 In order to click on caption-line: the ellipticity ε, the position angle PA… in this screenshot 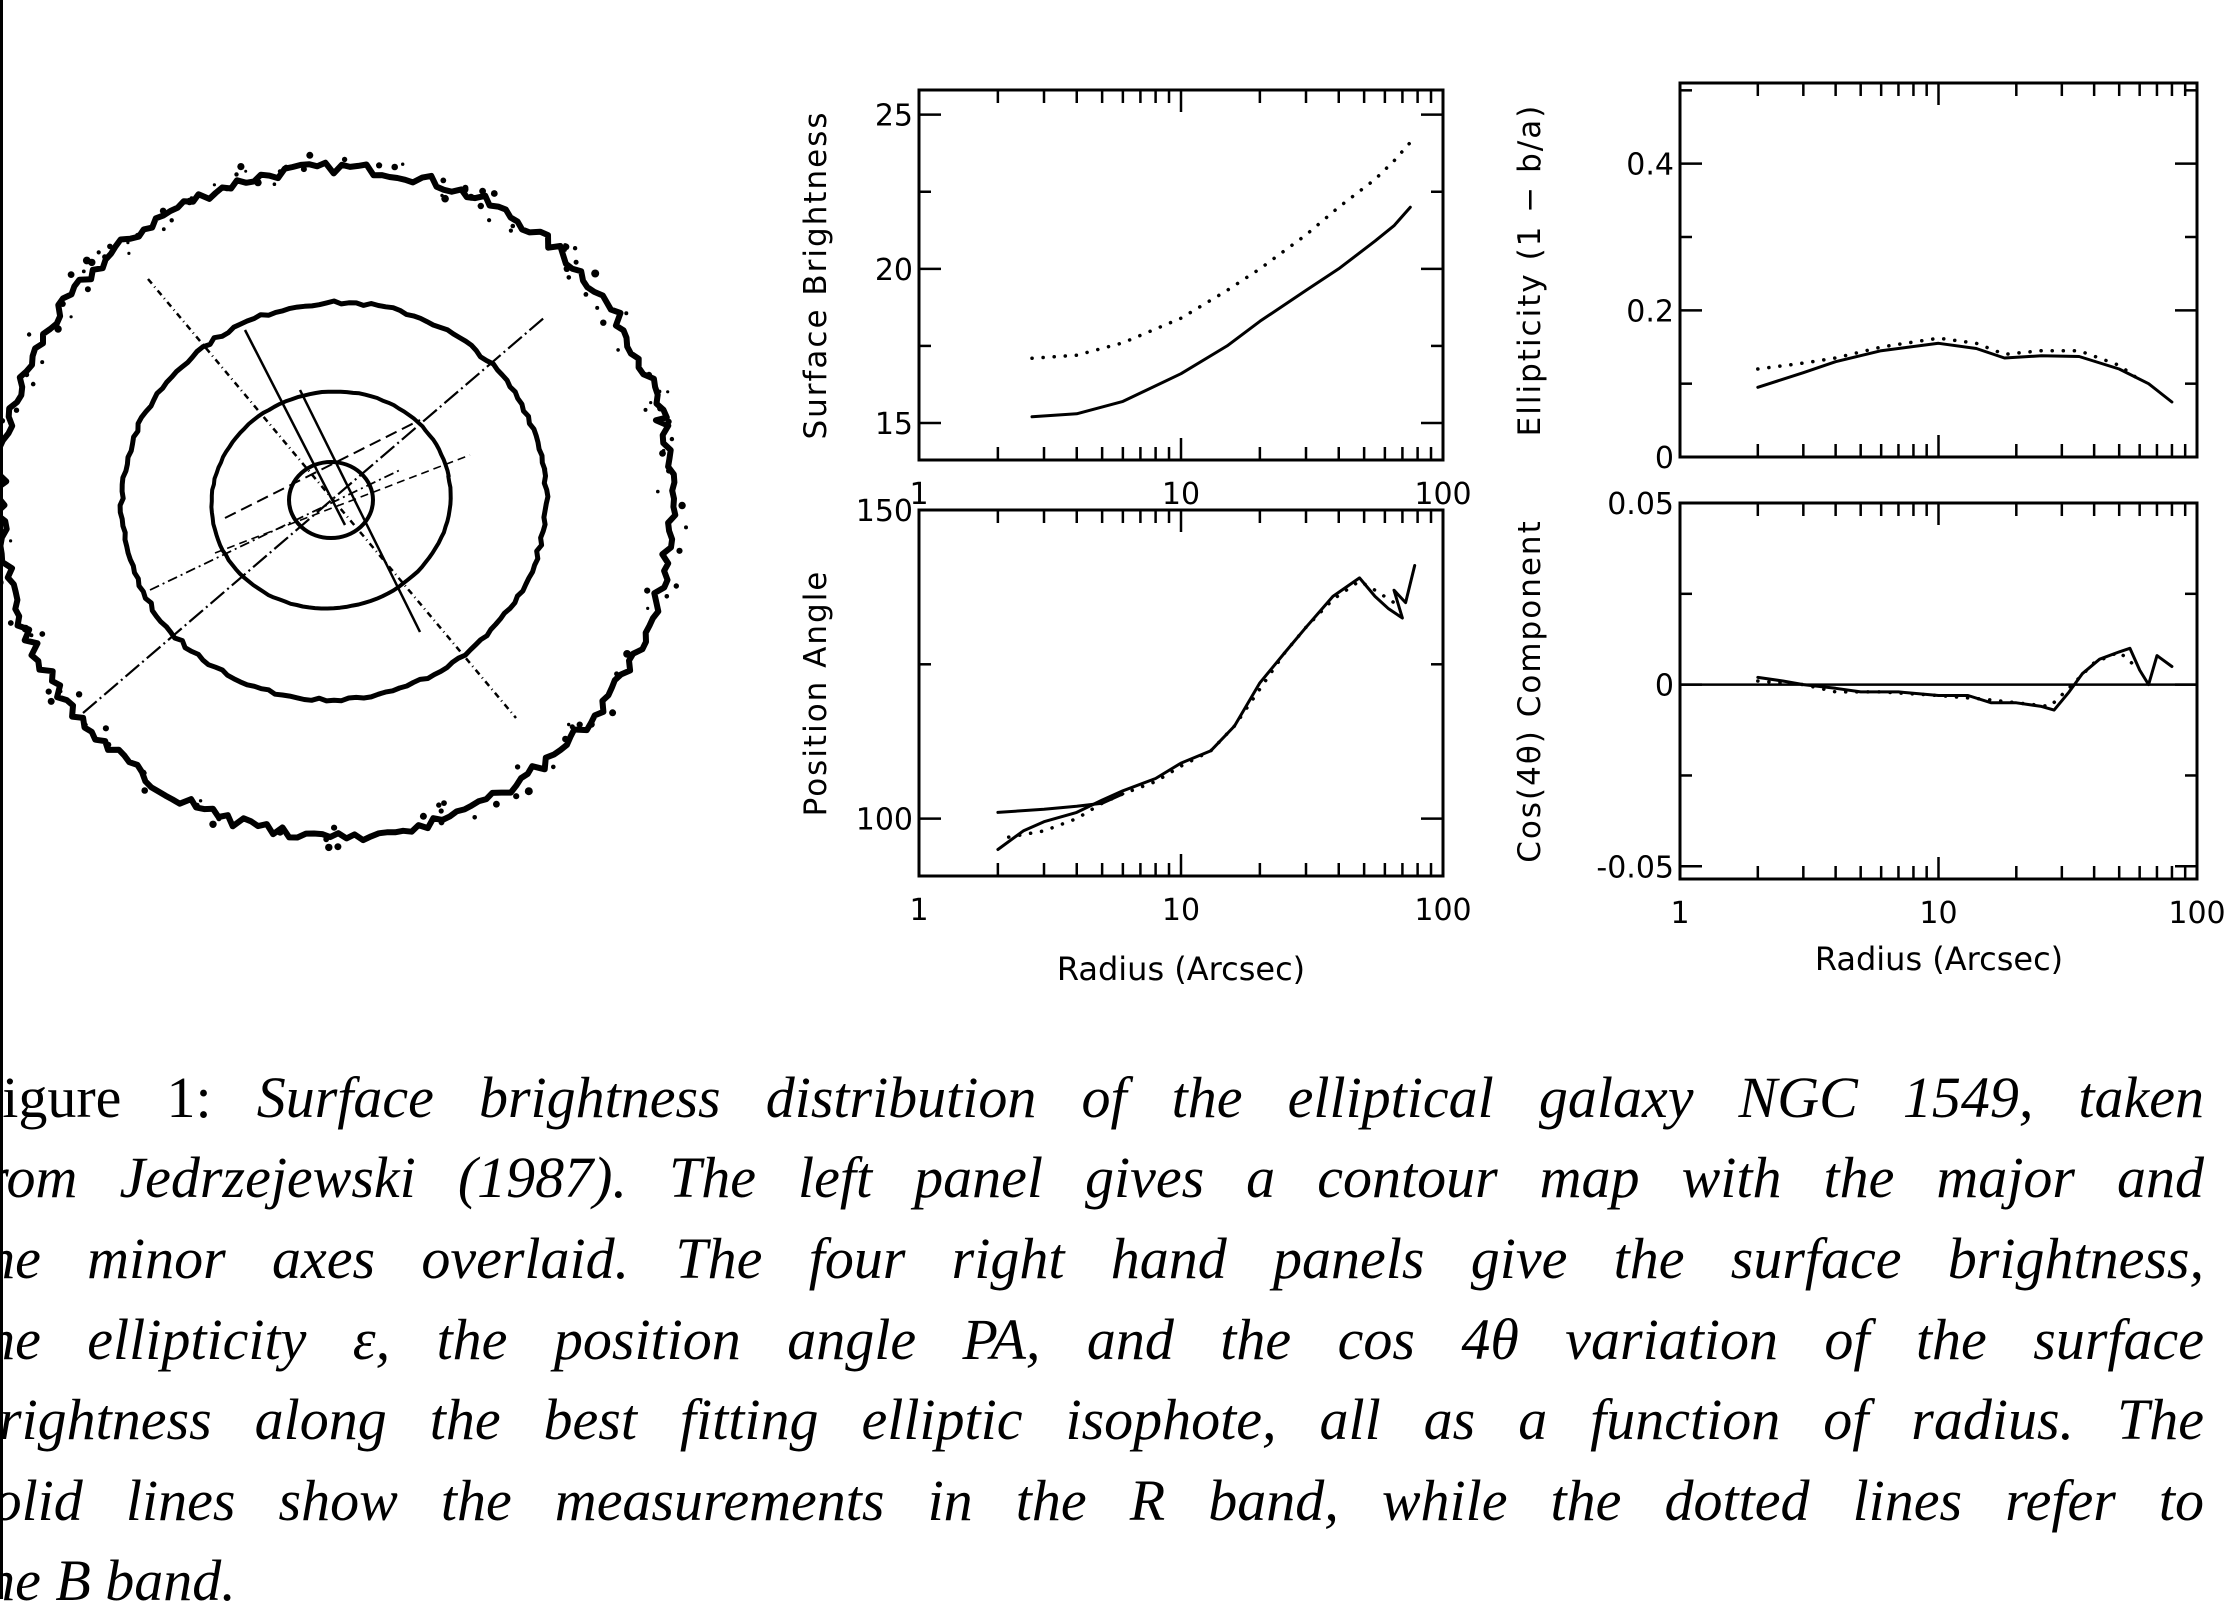, I will do `click(1102, 1339)`.